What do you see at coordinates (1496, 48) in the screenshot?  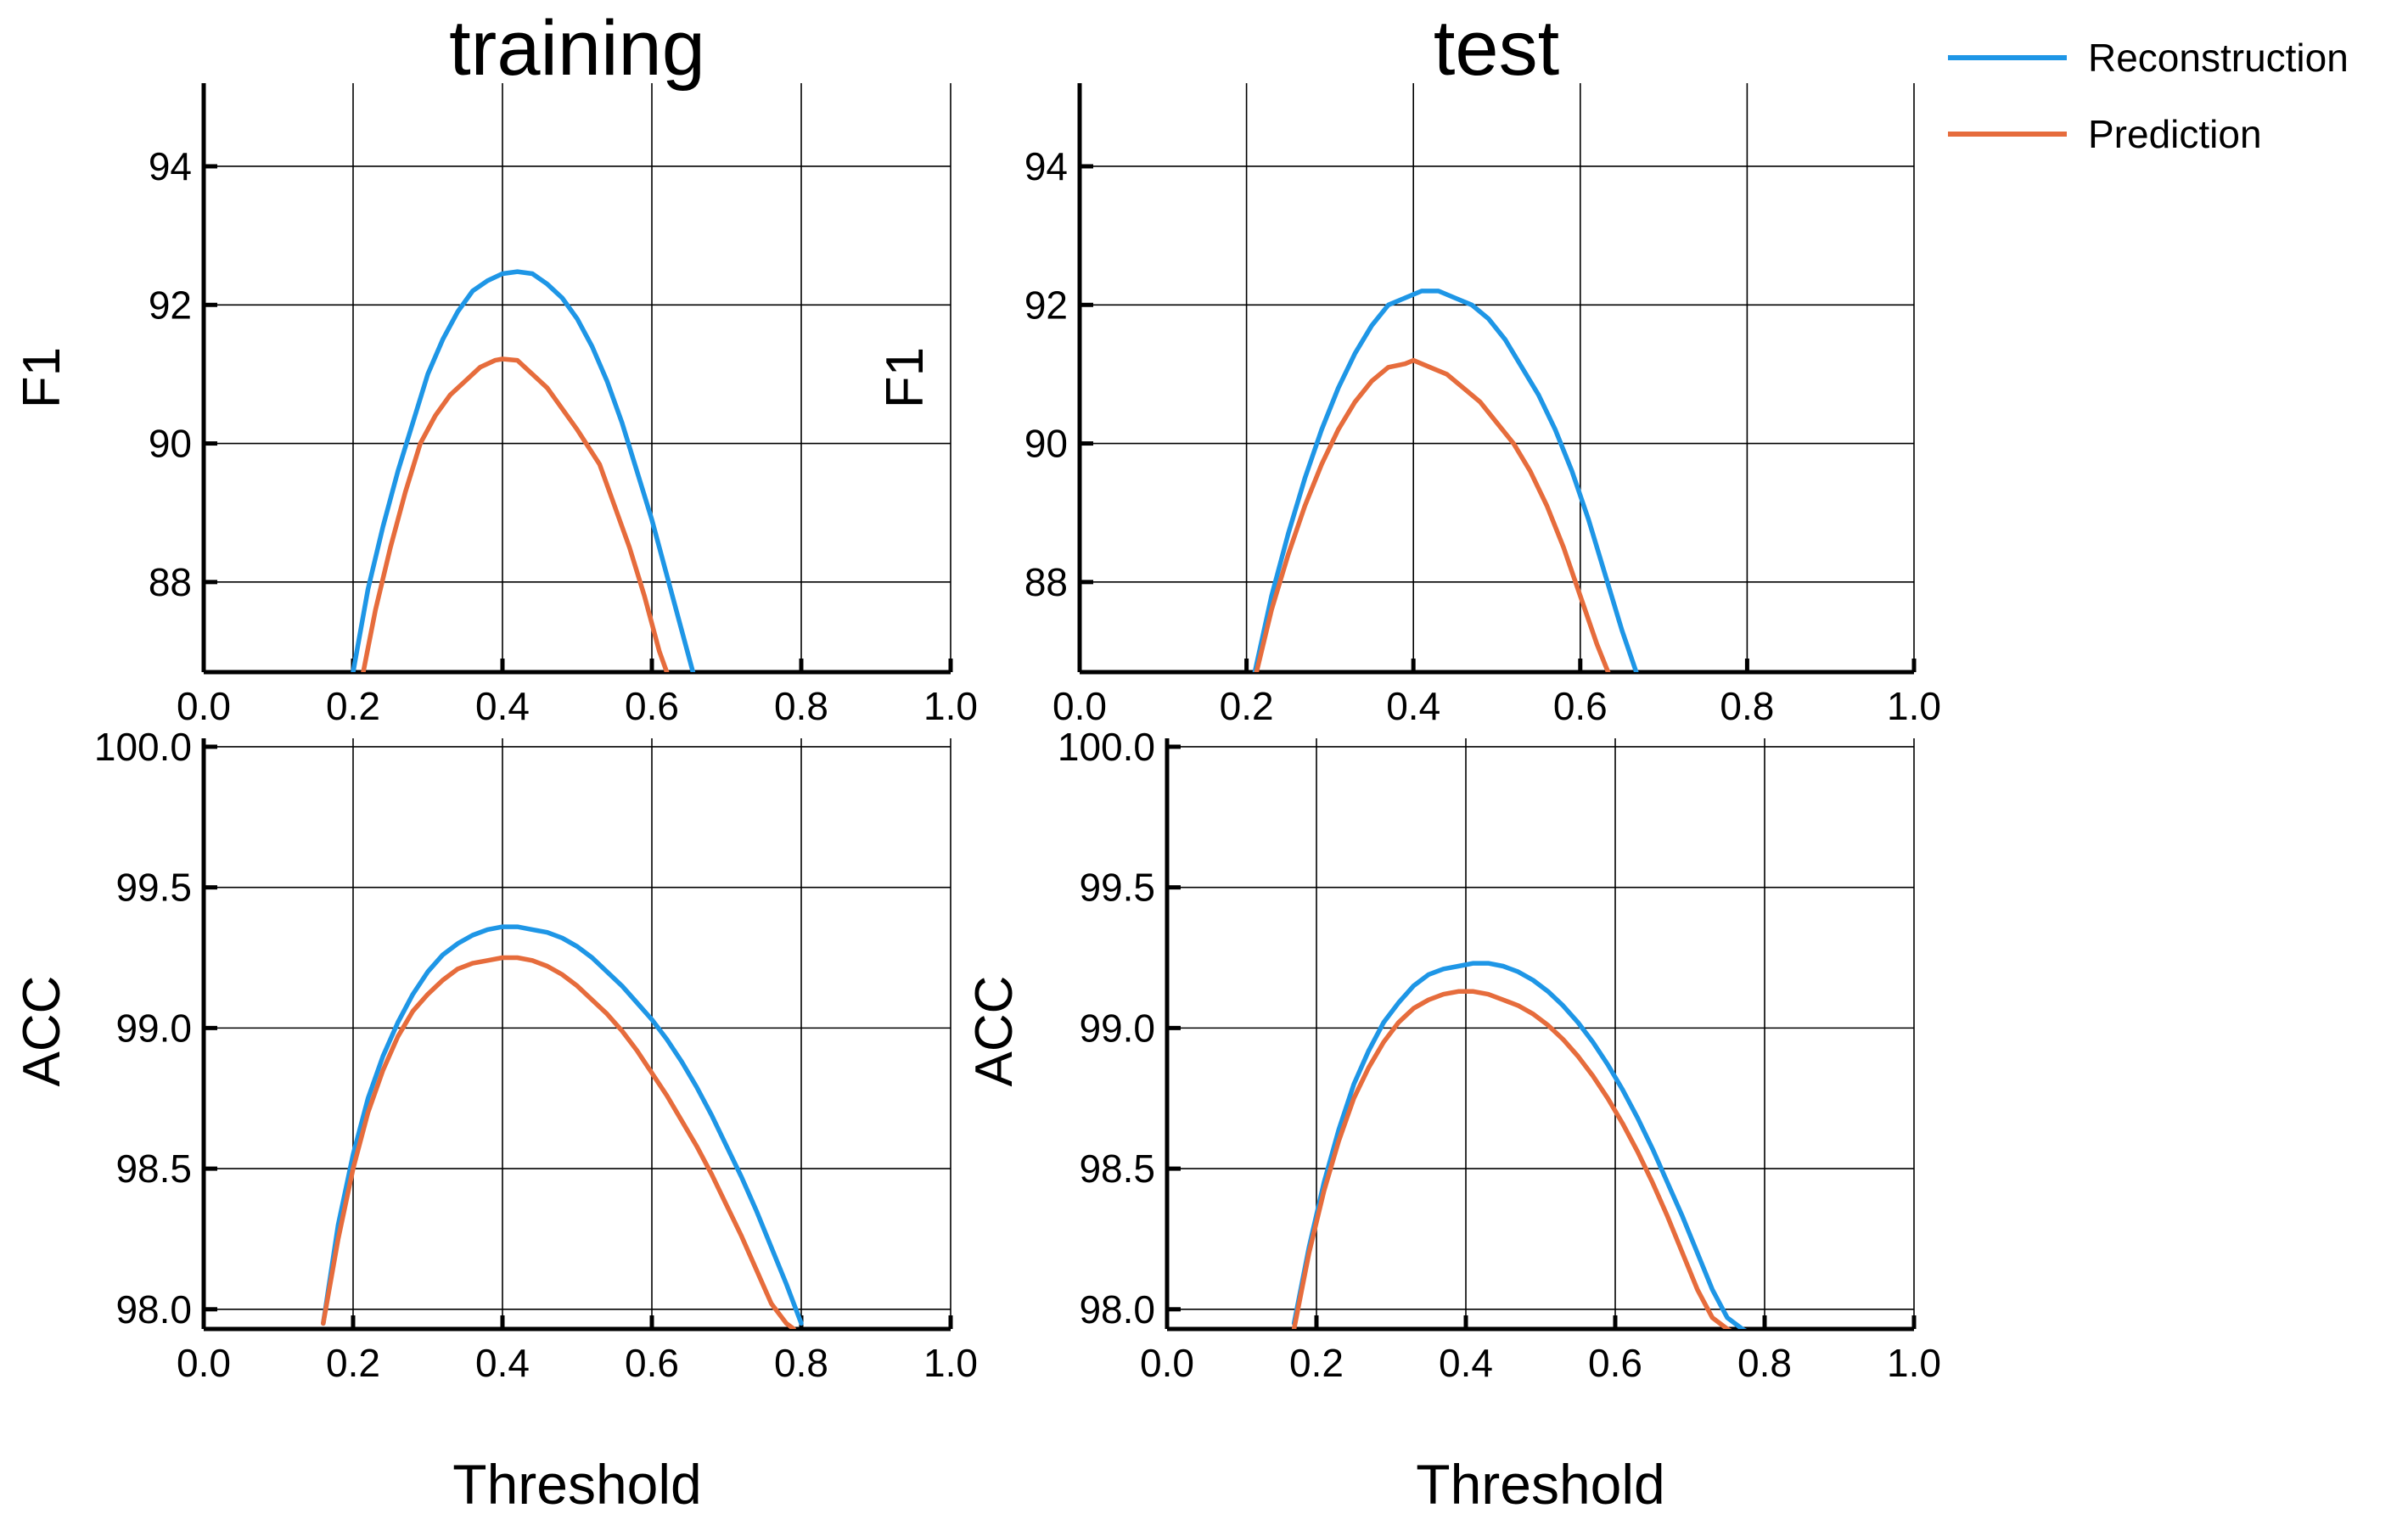 I see `panel-title: test` at bounding box center [1496, 48].